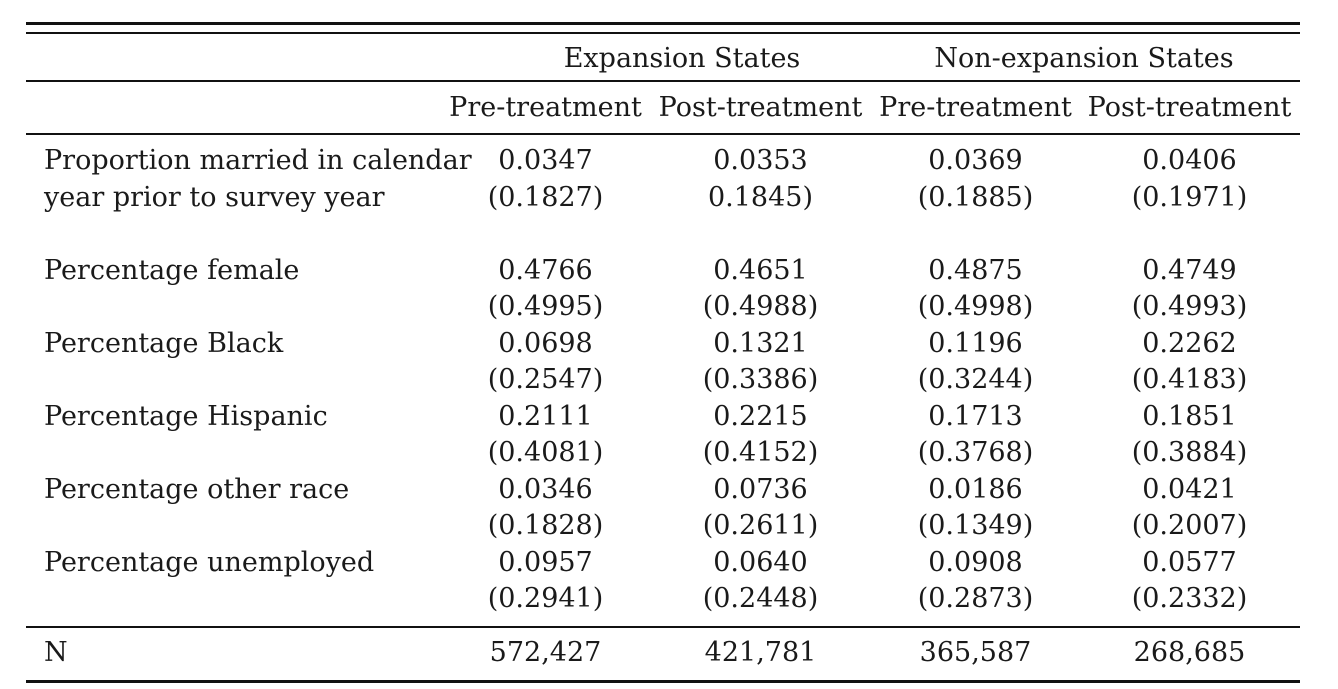 Image resolution: width=1338 pixels, height=689 pixels. What do you see at coordinates (1189, 562) in the screenshot?
I see `mean-cell: 0.0577` at bounding box center [1189, 562].